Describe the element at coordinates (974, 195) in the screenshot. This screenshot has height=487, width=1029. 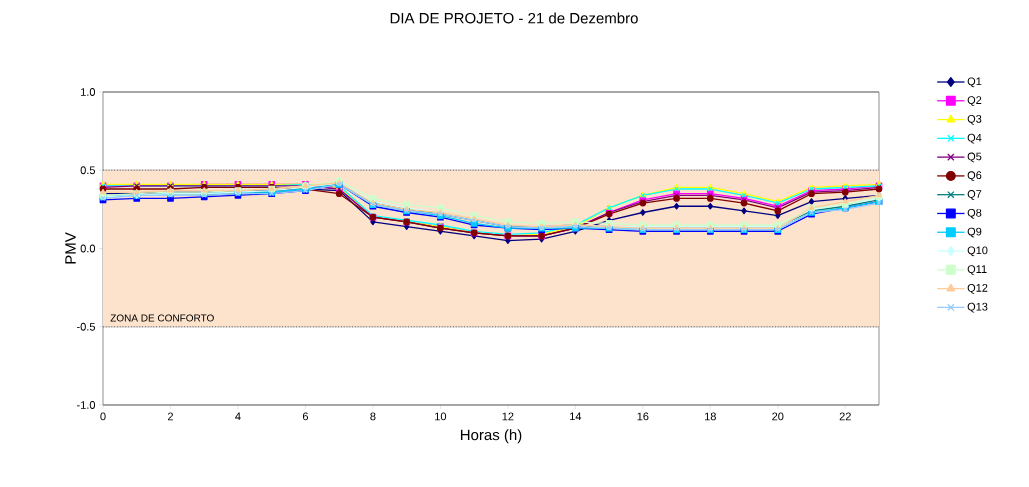
I see `legend-label: Q7` at that location.